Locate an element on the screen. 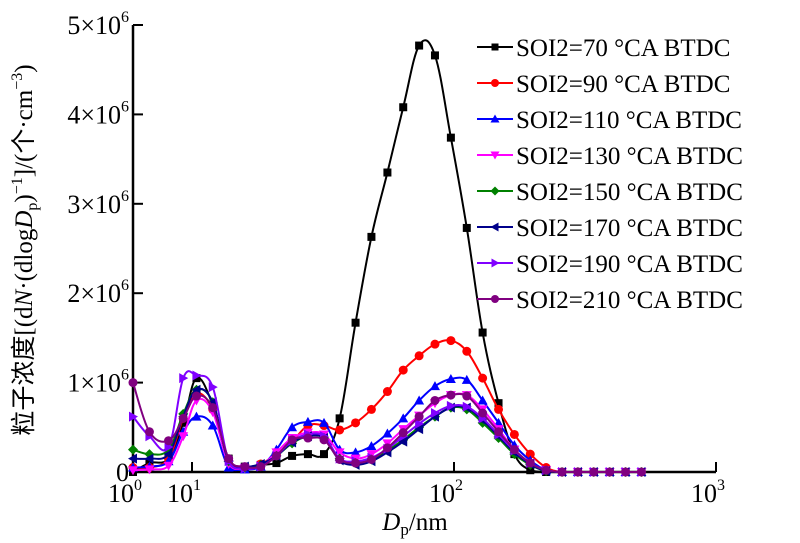 This screenshot has height=543, width=800. legend-item: SOI2=170 °CA BTDC is located at coordinates (610, 228).